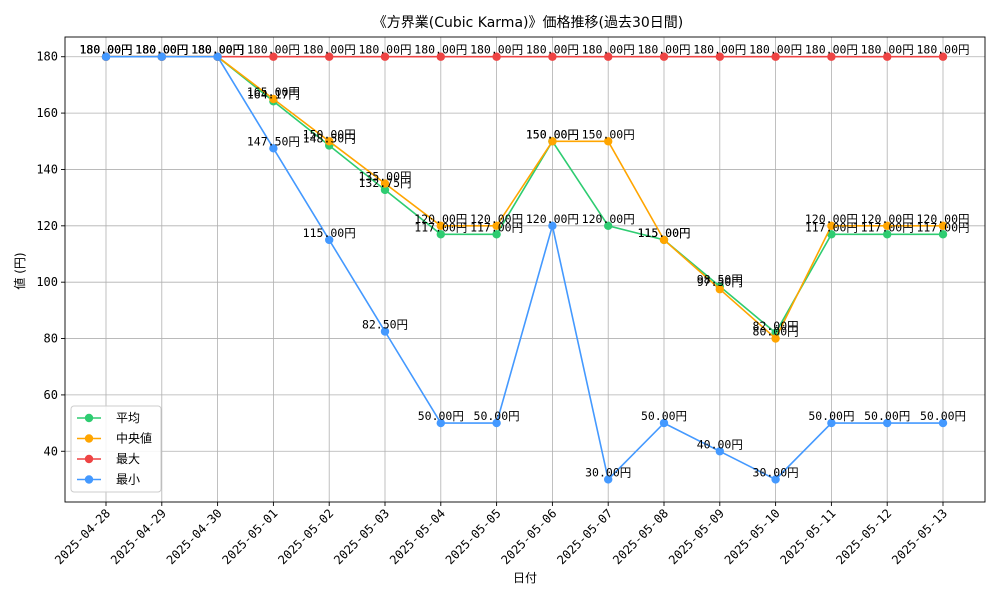  Describe the element at coordinates (114, 438) in the screenshot. I see `legend-item: 中央値` at that location.